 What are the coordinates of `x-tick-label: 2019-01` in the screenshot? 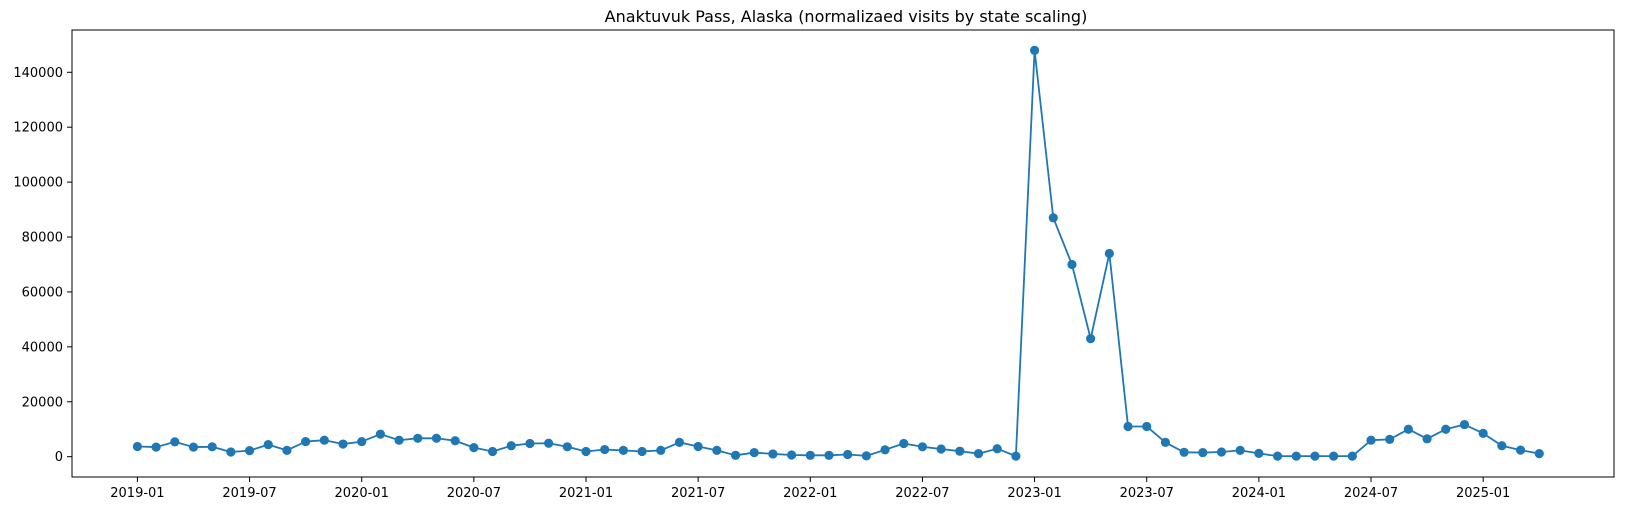 It's located at (137, 493).